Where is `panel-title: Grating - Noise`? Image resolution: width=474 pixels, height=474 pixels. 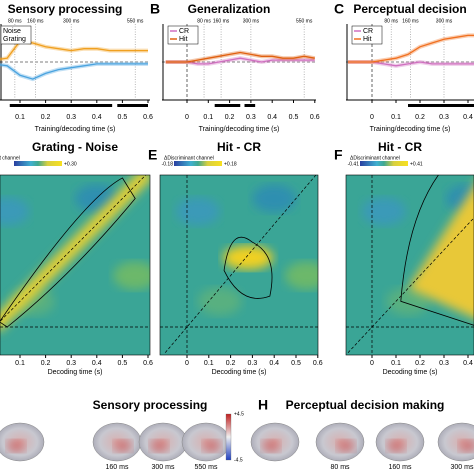 panel-title: Grating - Noise is located at coordinates (75, 147).